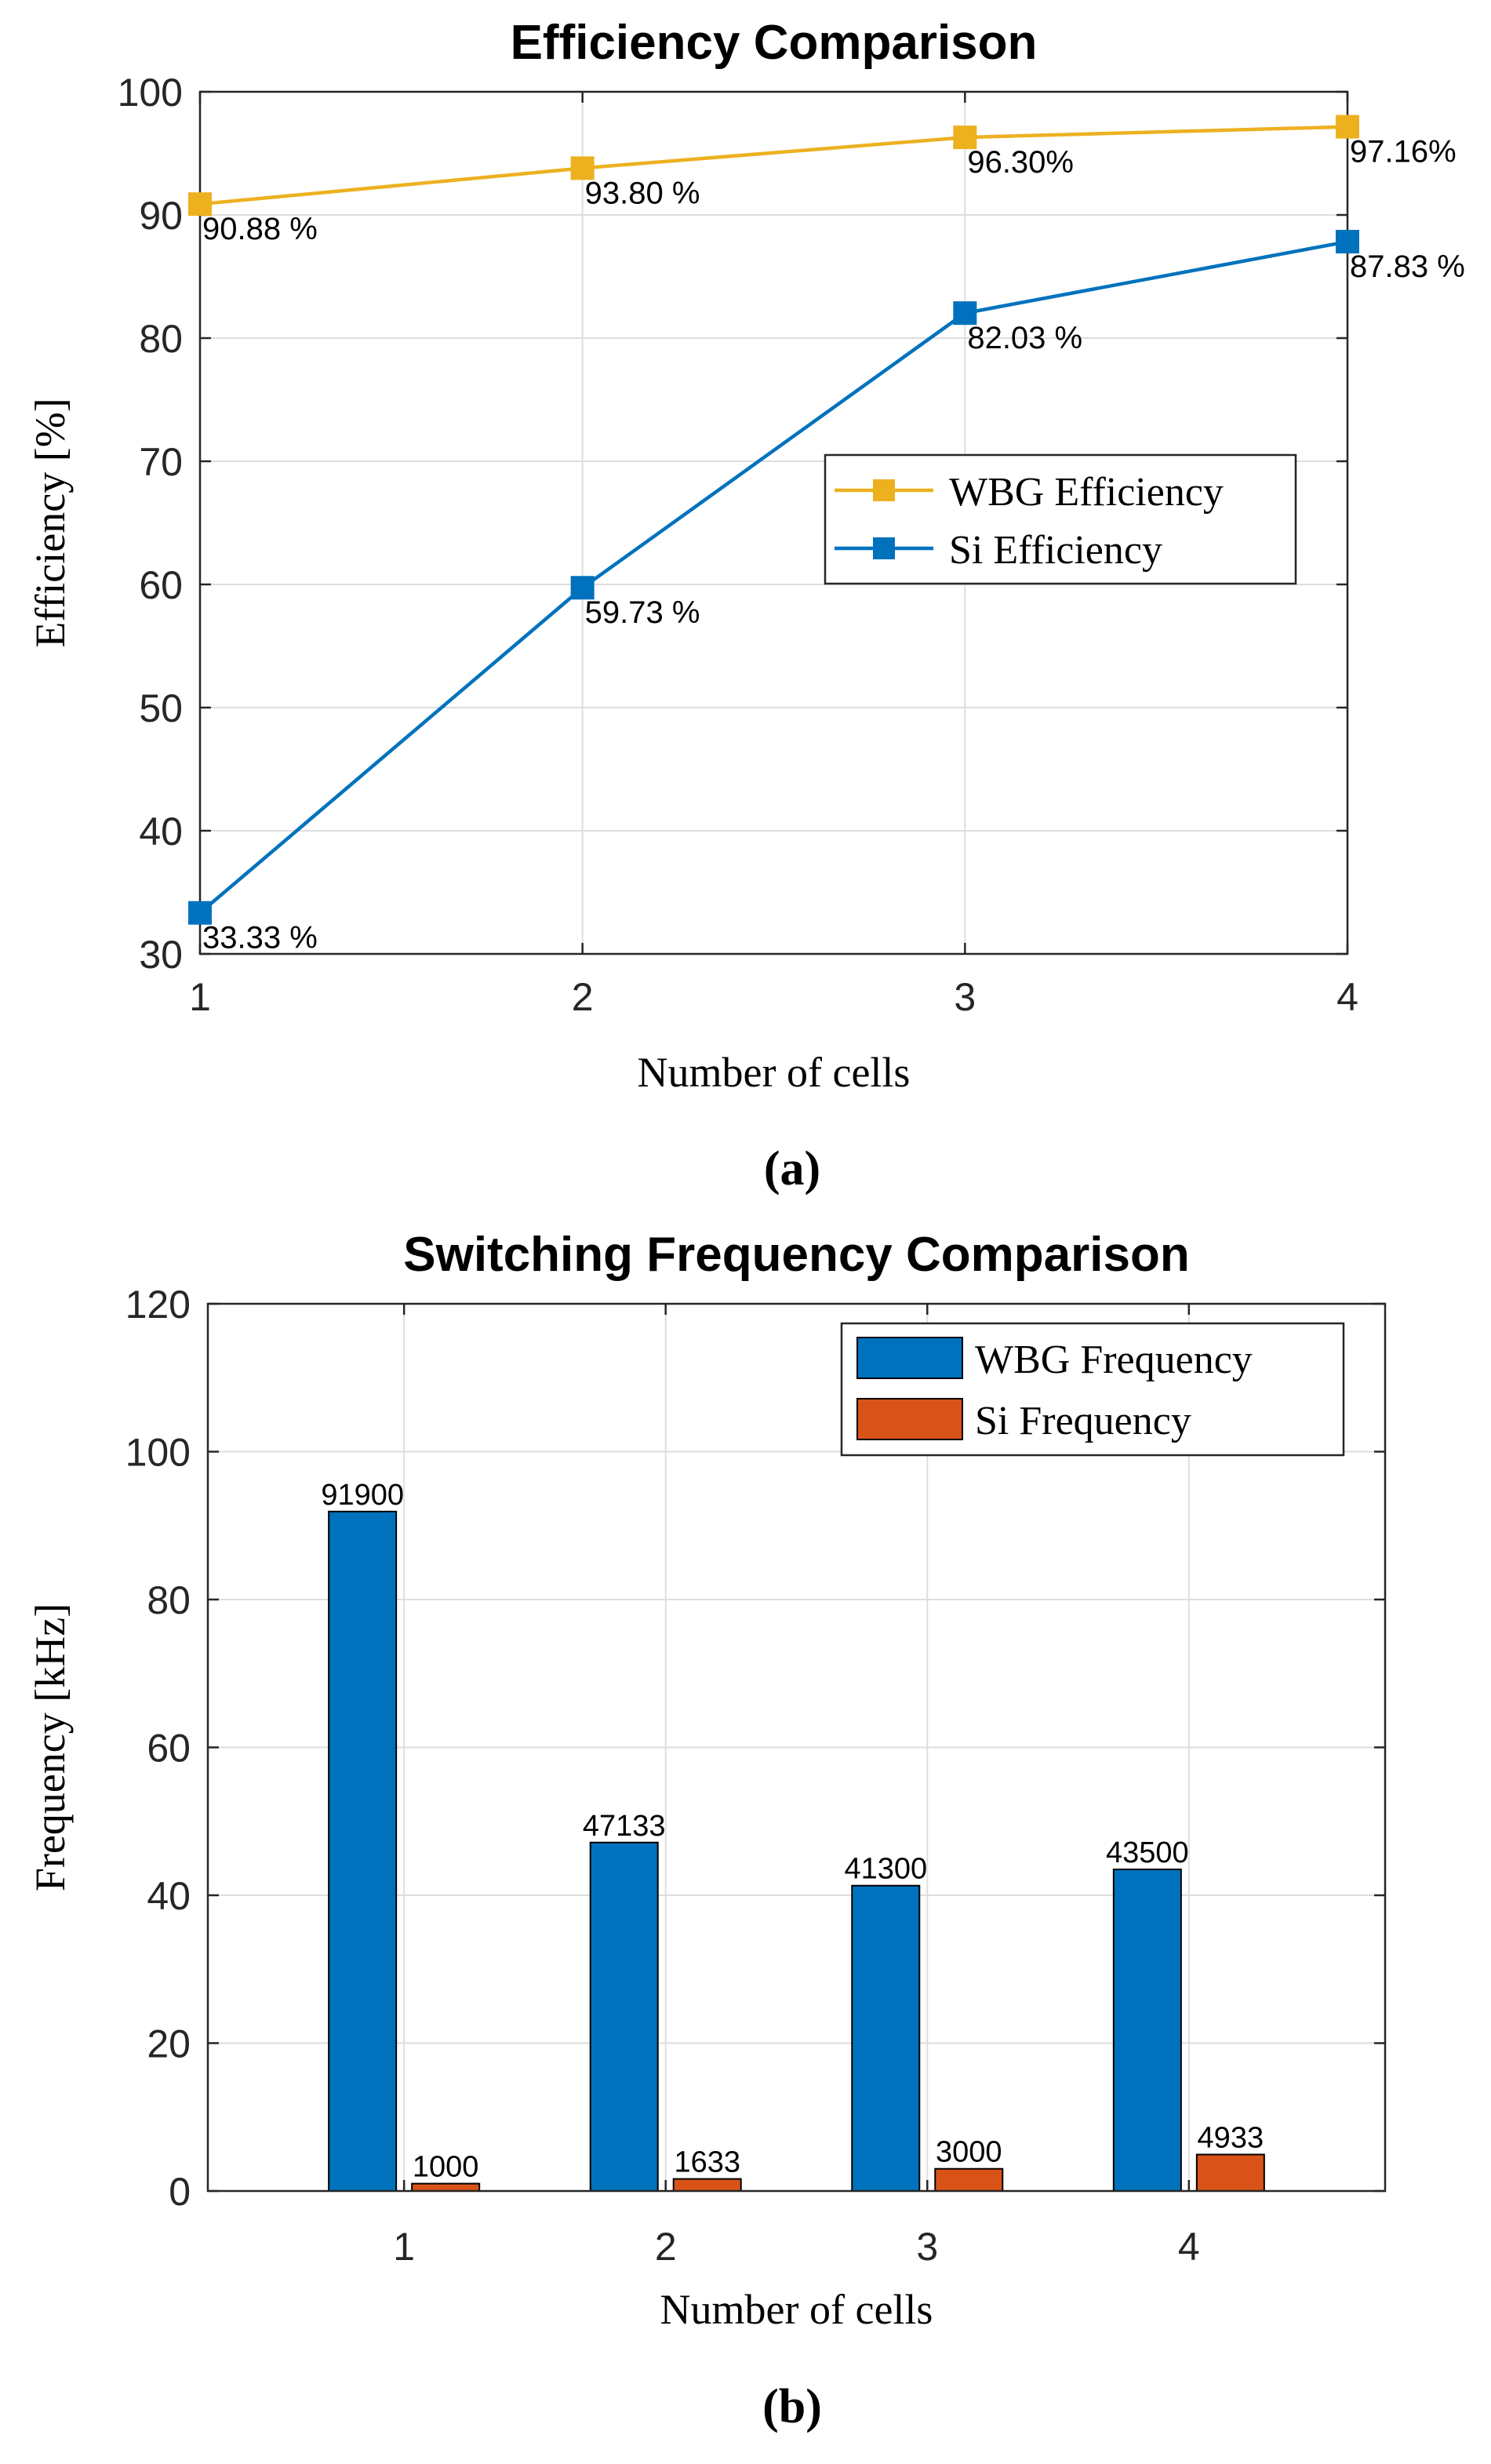  Describe the element at coordinates (885, 1869) in the screenshot. I see `data-label: 41300` at that location.